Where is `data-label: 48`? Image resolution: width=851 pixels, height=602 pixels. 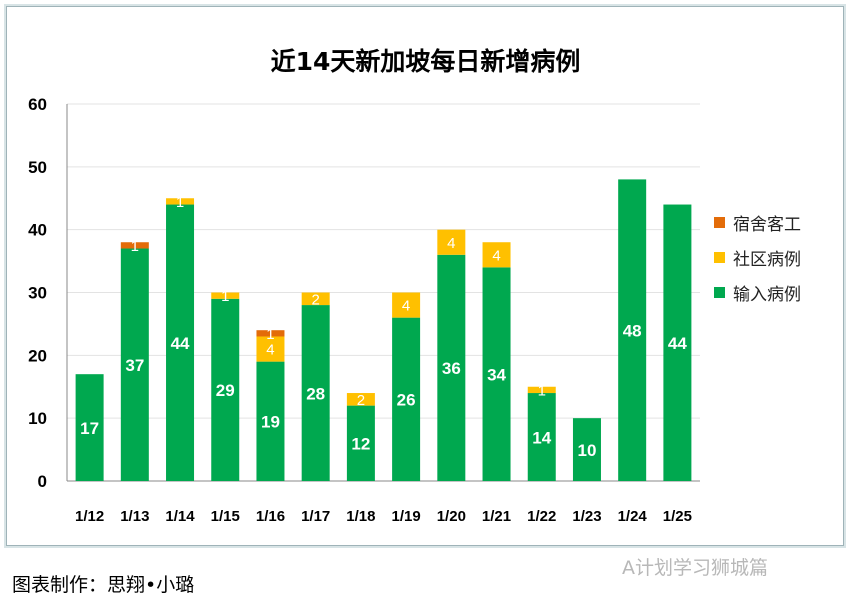 data-label: 48 is located at coordinates (632, 330).